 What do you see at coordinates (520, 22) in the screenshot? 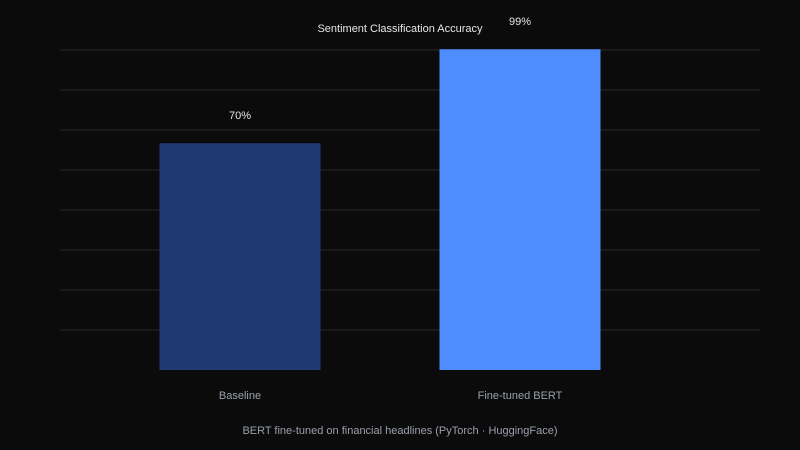
I see `value-label: 99%` at bounding box center [520, 22].